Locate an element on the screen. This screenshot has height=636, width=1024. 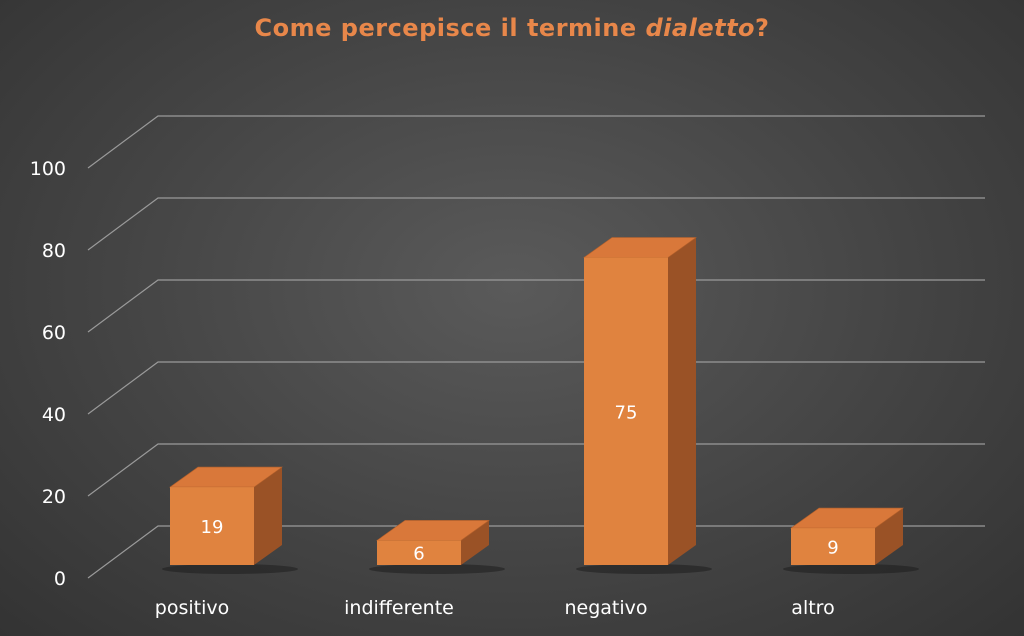
bar-value-label: 75 is located at coordinates (626, 412).